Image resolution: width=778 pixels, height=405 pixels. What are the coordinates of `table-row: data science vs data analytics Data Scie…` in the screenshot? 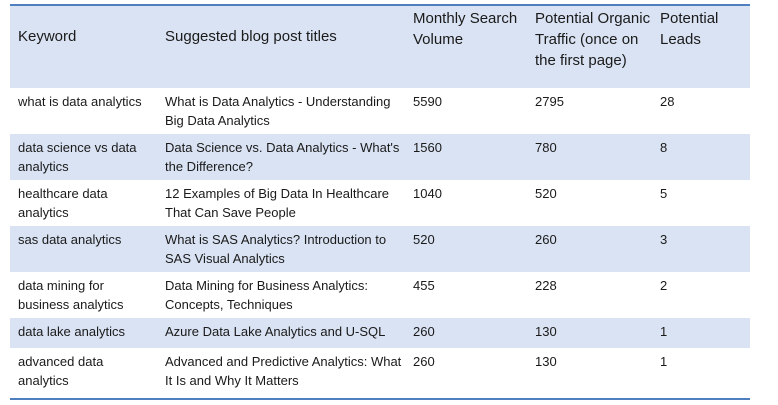 It's located at (380, 157).